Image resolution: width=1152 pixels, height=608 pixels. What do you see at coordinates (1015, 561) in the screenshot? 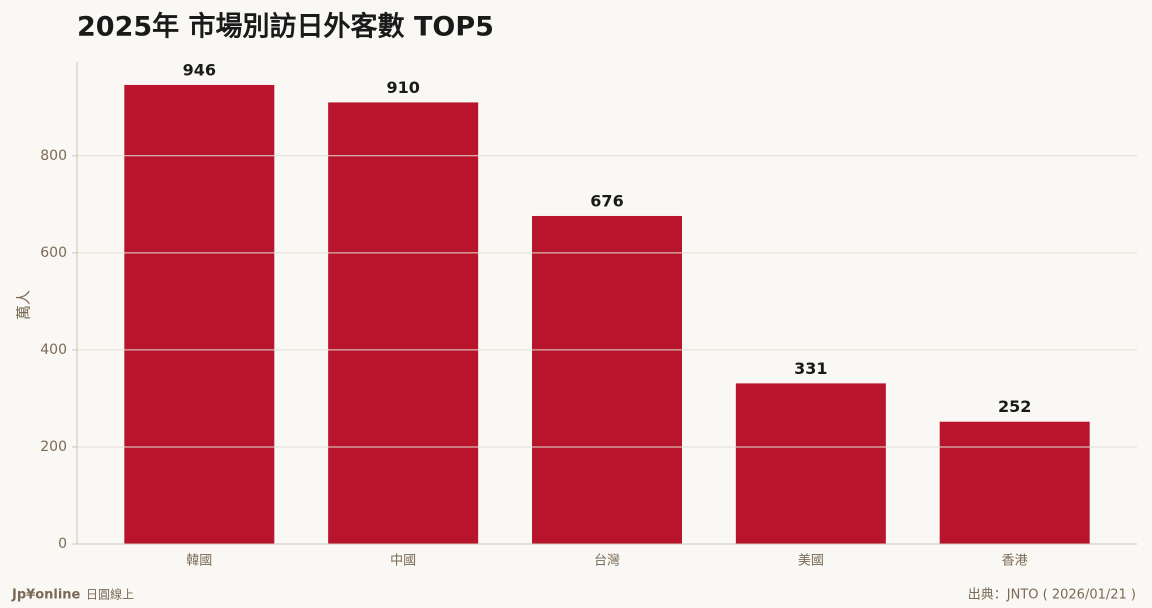
I see `x-tick-label: 香港` at bounding box center [1015, 561].